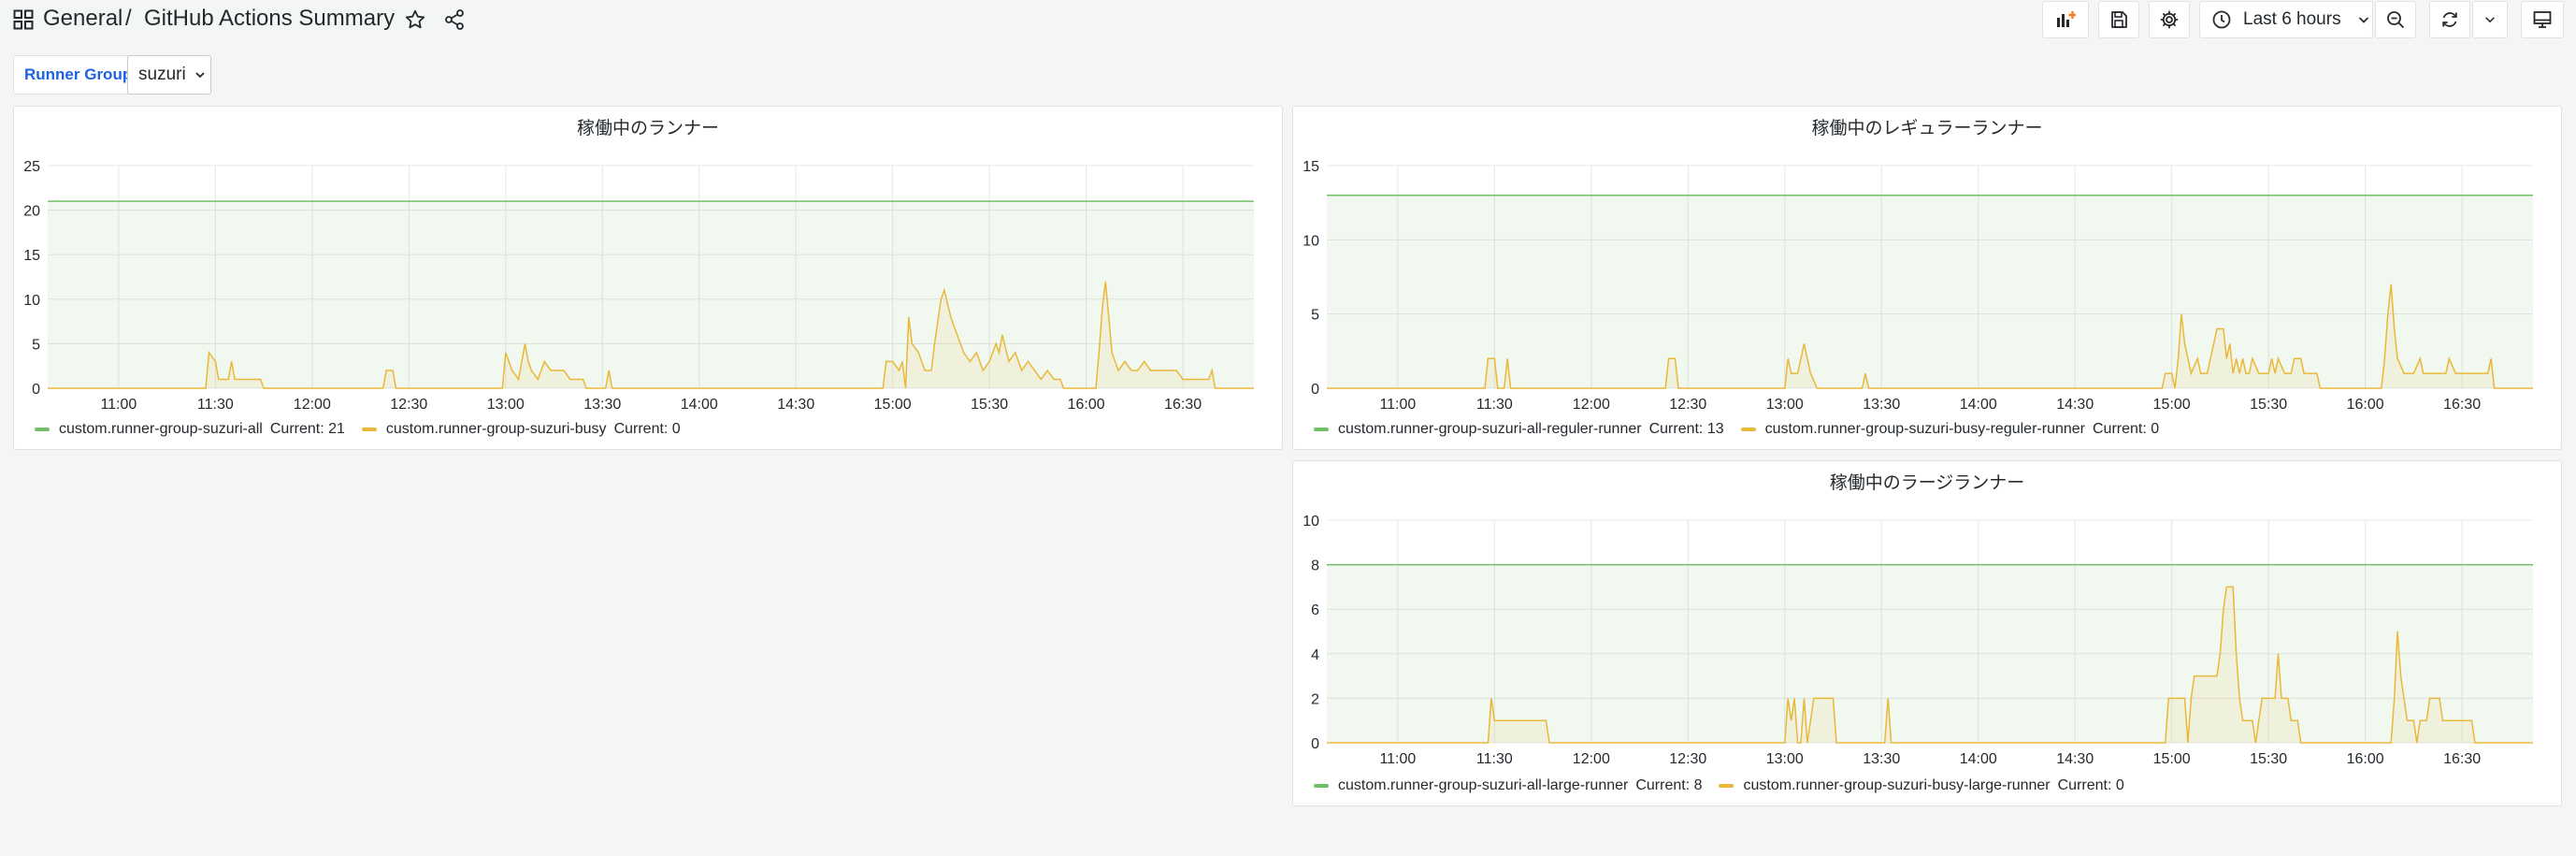 This screenshot has height=856, width=2576. What do you see at coordinates (270, 18) in the screenshot?
I see `dashboard-title: GitHub Actions Summary` at bounding box center [270, 18].